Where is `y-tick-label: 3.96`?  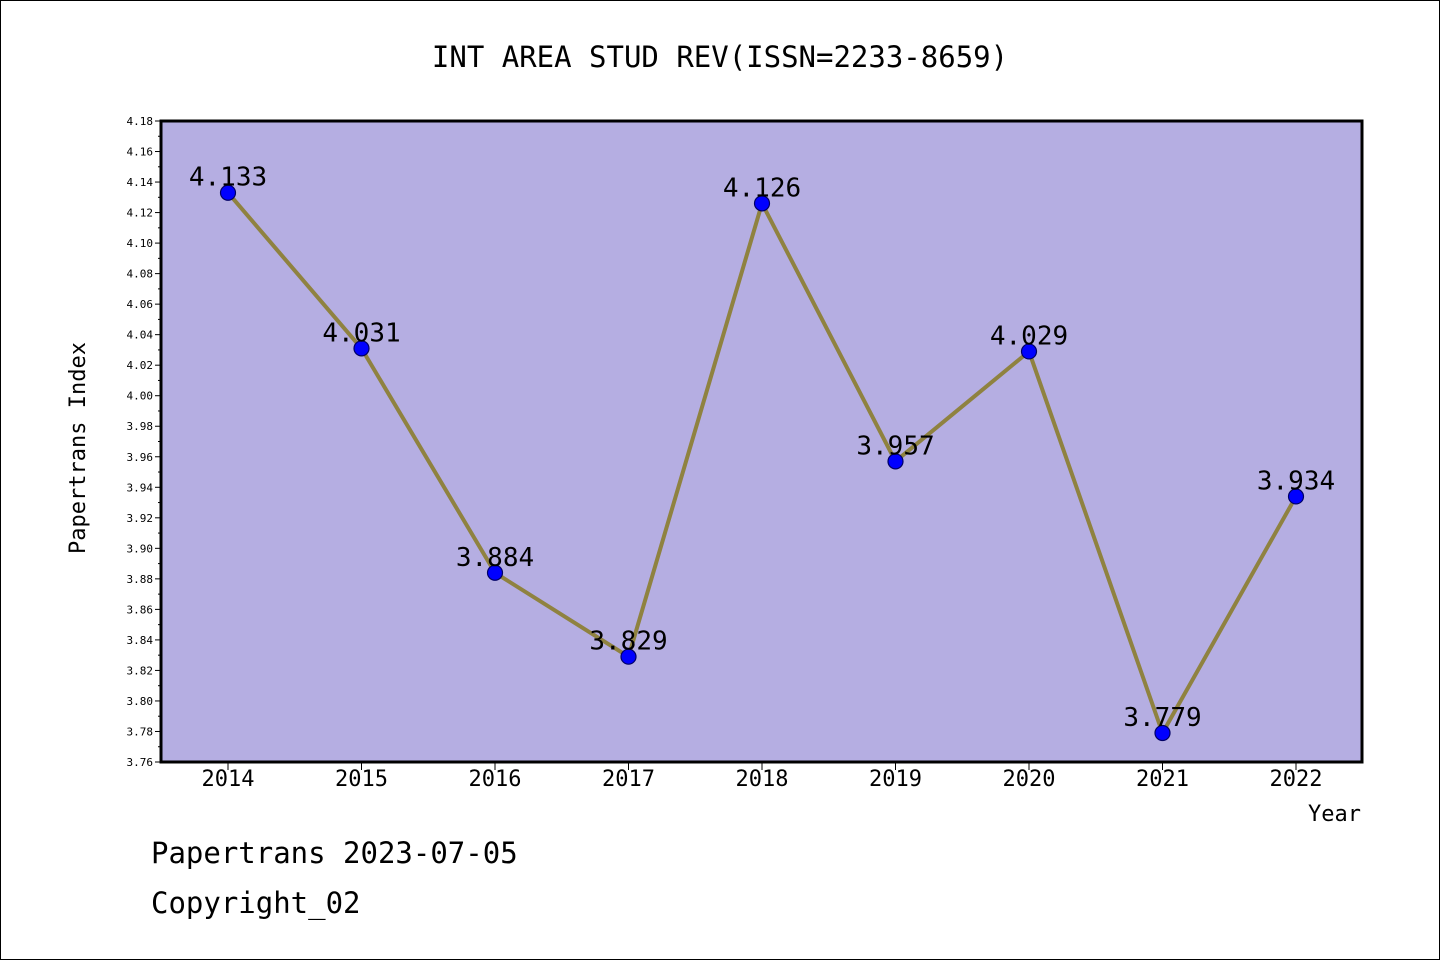
y-tick-label: 3.96 is located at coordinates (140, 457).